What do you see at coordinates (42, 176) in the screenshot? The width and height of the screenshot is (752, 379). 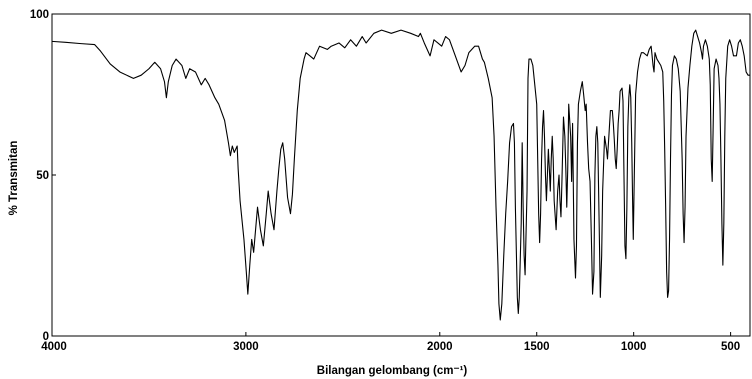 I see `y-tick-label: 50` at bounding box center [42, 176].